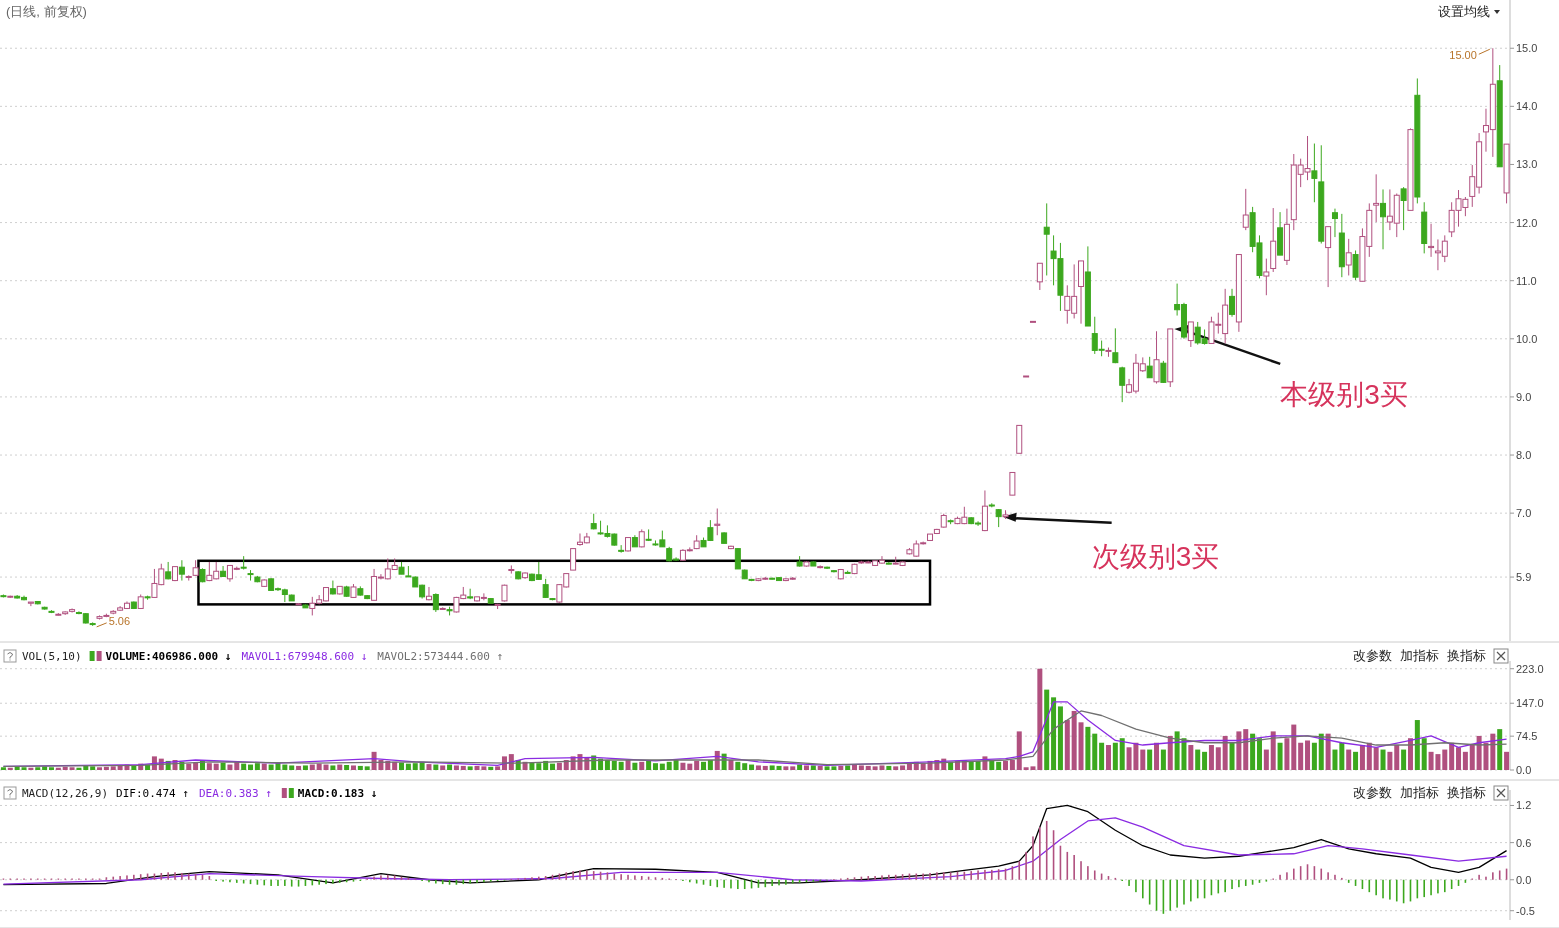  I want to click on line-series, so click(755, 851).